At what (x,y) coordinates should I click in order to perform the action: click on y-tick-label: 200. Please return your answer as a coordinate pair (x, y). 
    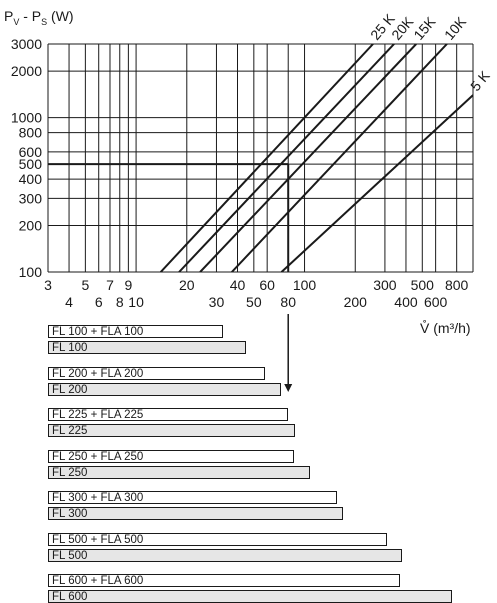
    Looking at the image, I should click on (31, 226).